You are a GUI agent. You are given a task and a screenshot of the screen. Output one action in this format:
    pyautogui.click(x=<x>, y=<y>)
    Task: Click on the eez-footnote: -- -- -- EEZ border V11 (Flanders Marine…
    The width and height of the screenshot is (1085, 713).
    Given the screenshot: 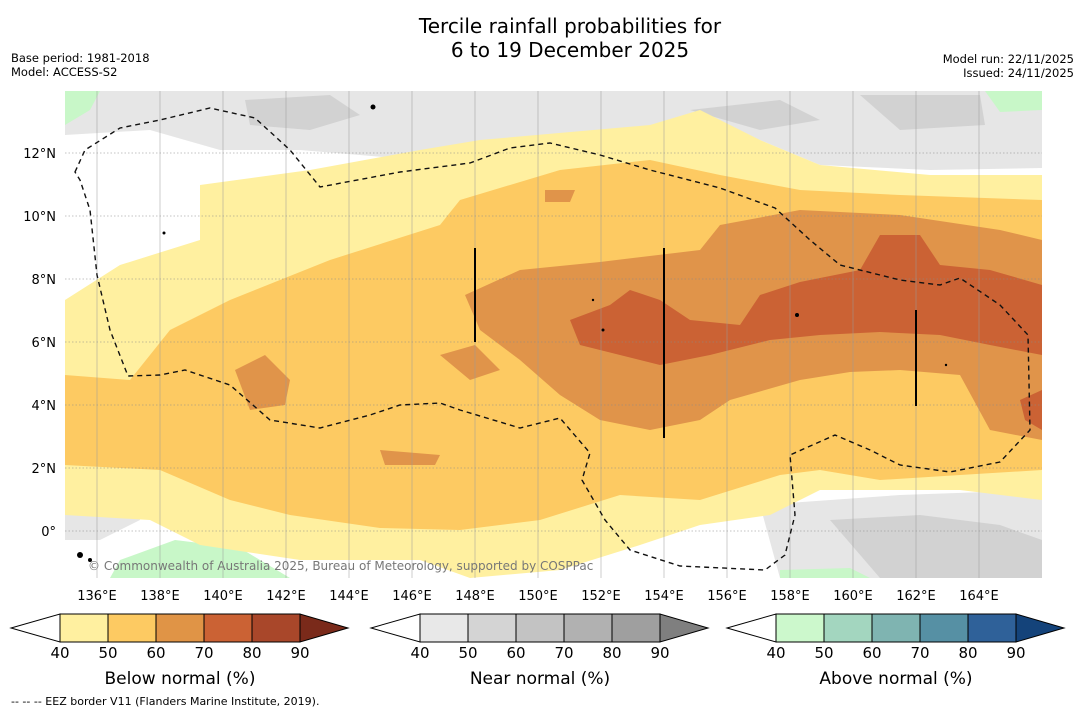 What is the action you would take?
    pyautogui.click(x=165, y=701)
    